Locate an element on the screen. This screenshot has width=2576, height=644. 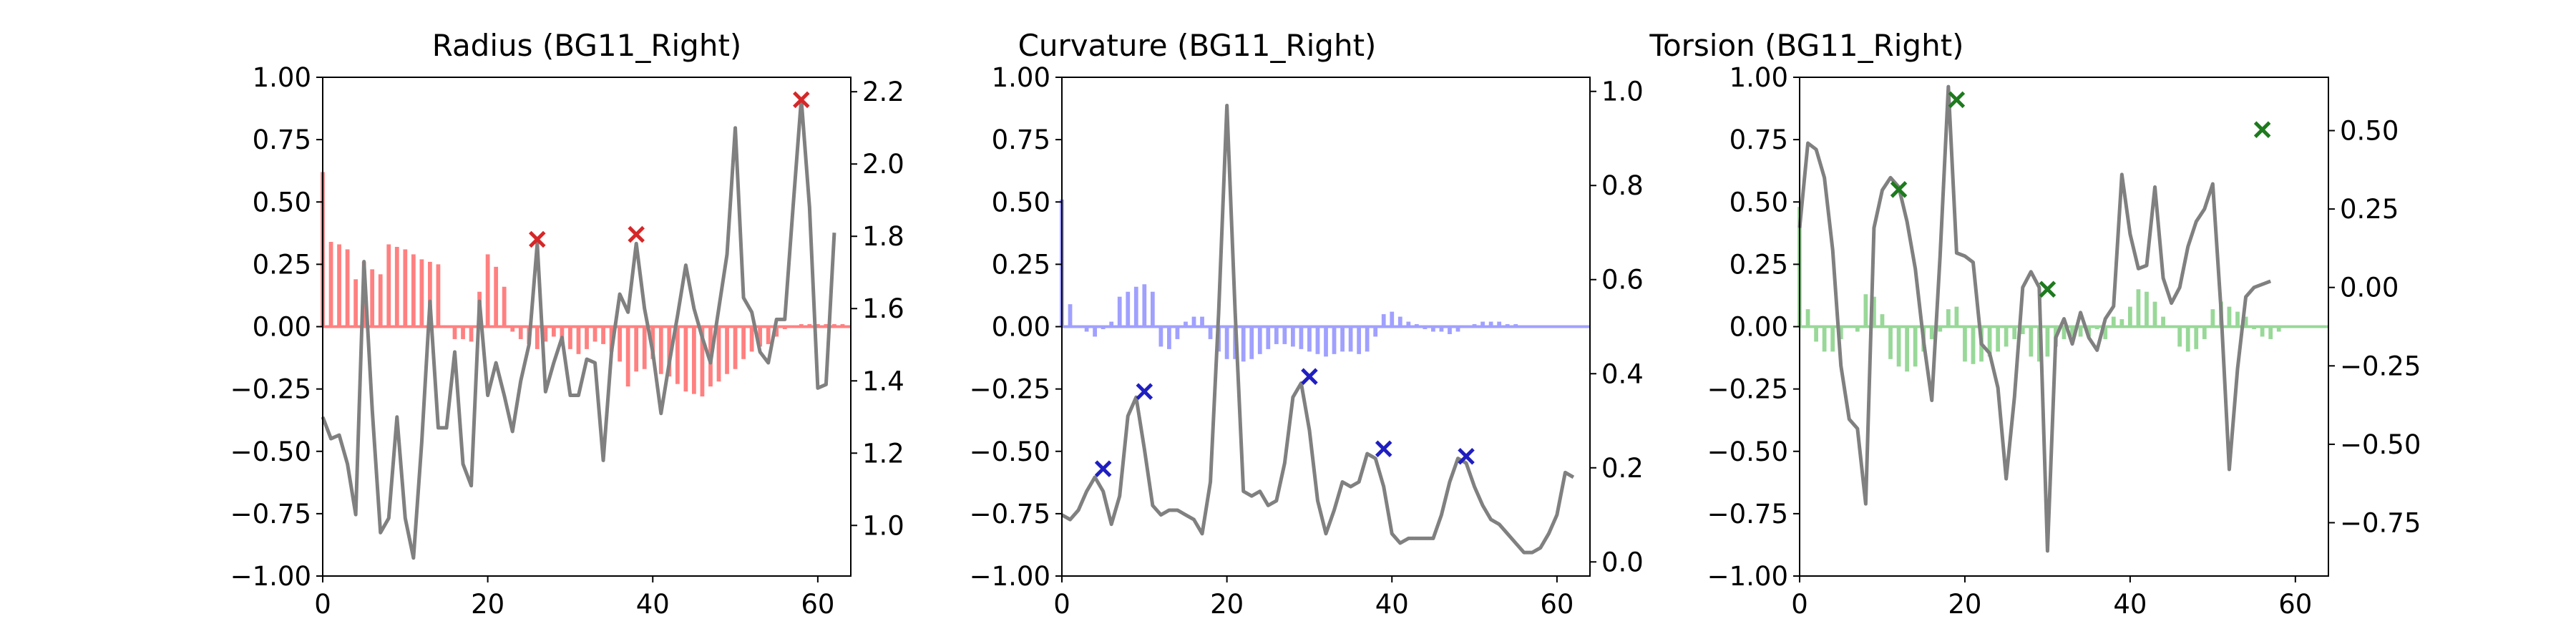
y2-tick-label: 0.6 is located at coordinates (1622, 280).